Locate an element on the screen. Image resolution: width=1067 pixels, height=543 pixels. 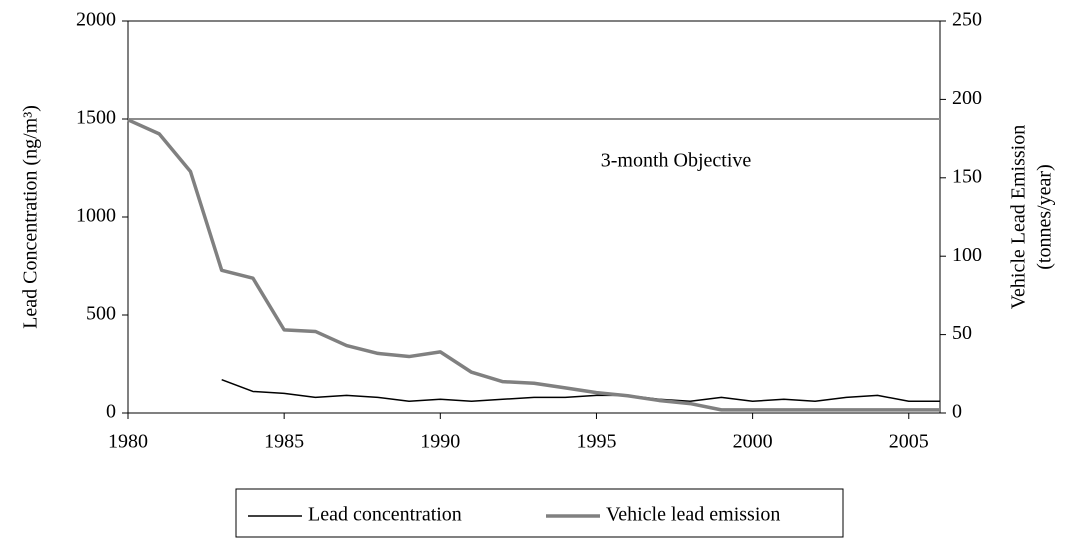
objective-label: 3-month Objective is located at coordinates (676, 161).